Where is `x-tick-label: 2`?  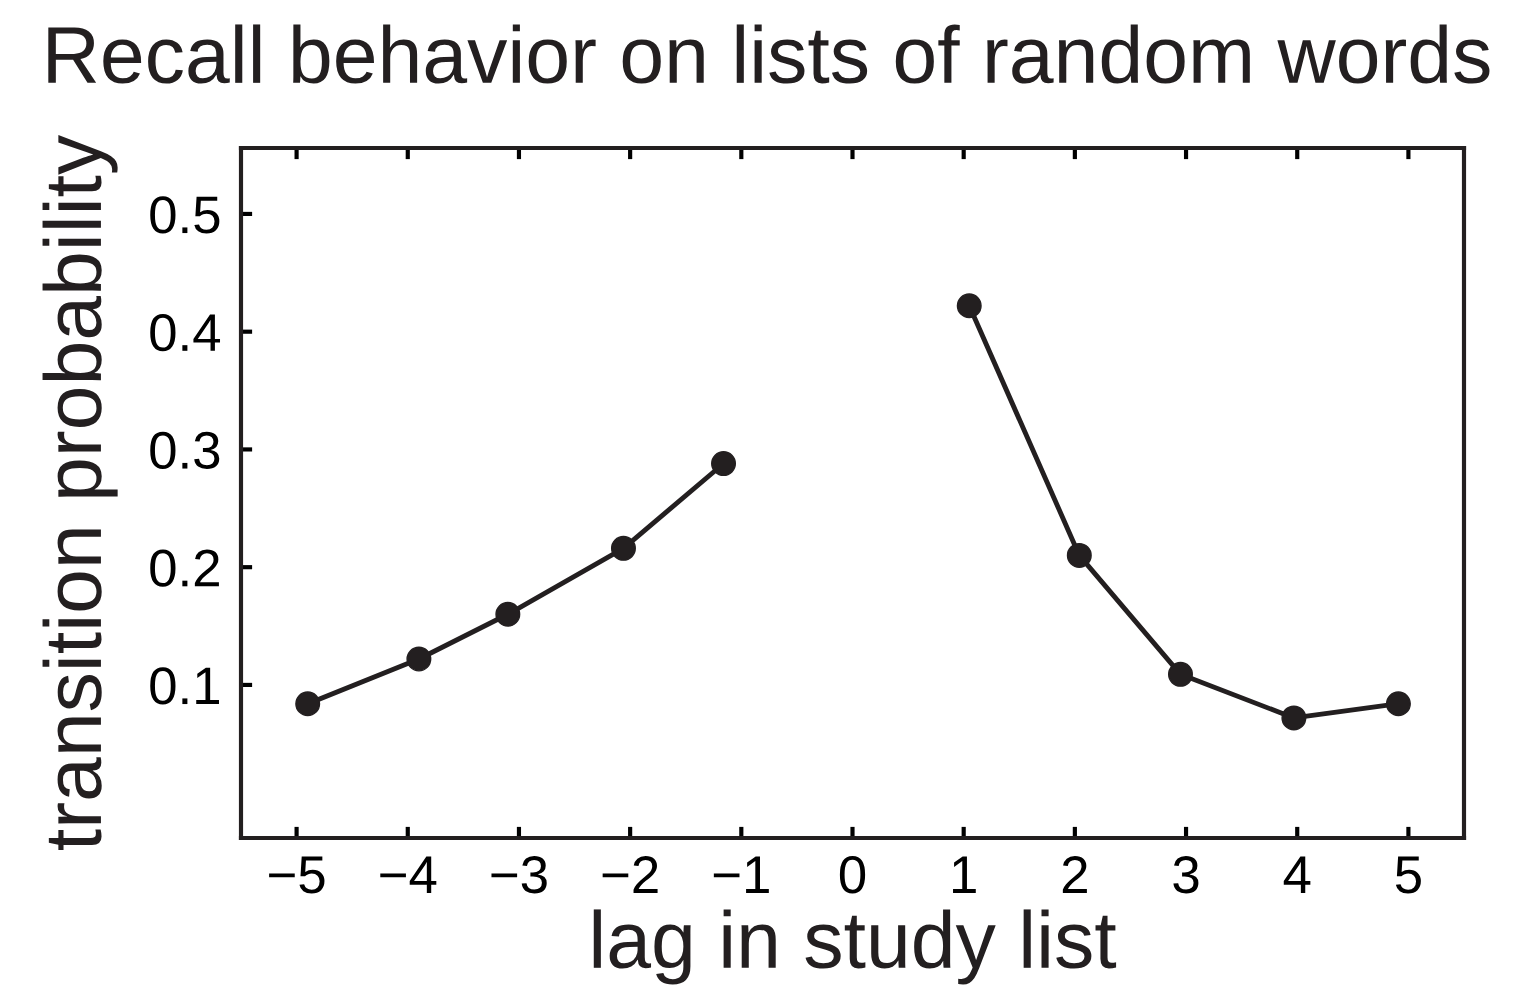
x-tick-label: 2 is located at coordinates (1074, 874).